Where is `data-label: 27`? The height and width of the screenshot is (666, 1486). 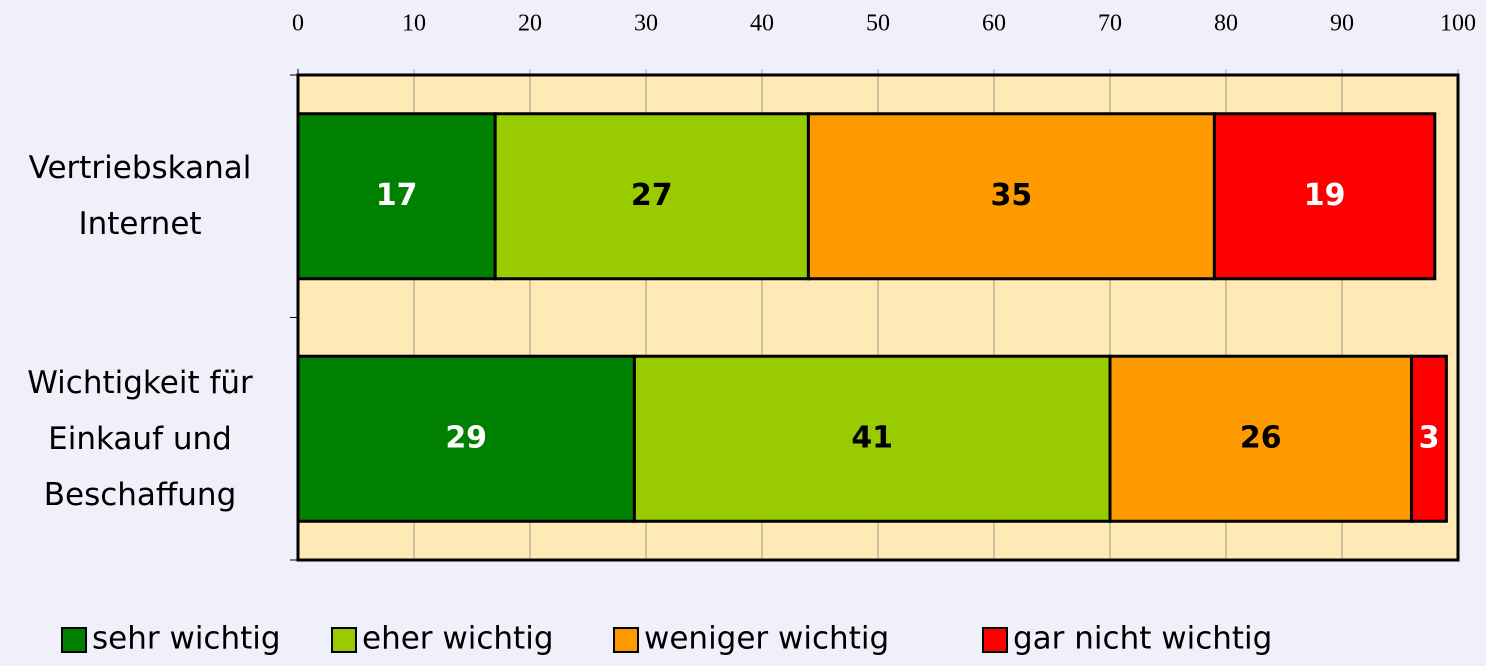
data-label: 27 is located at coordinates (652, 195).